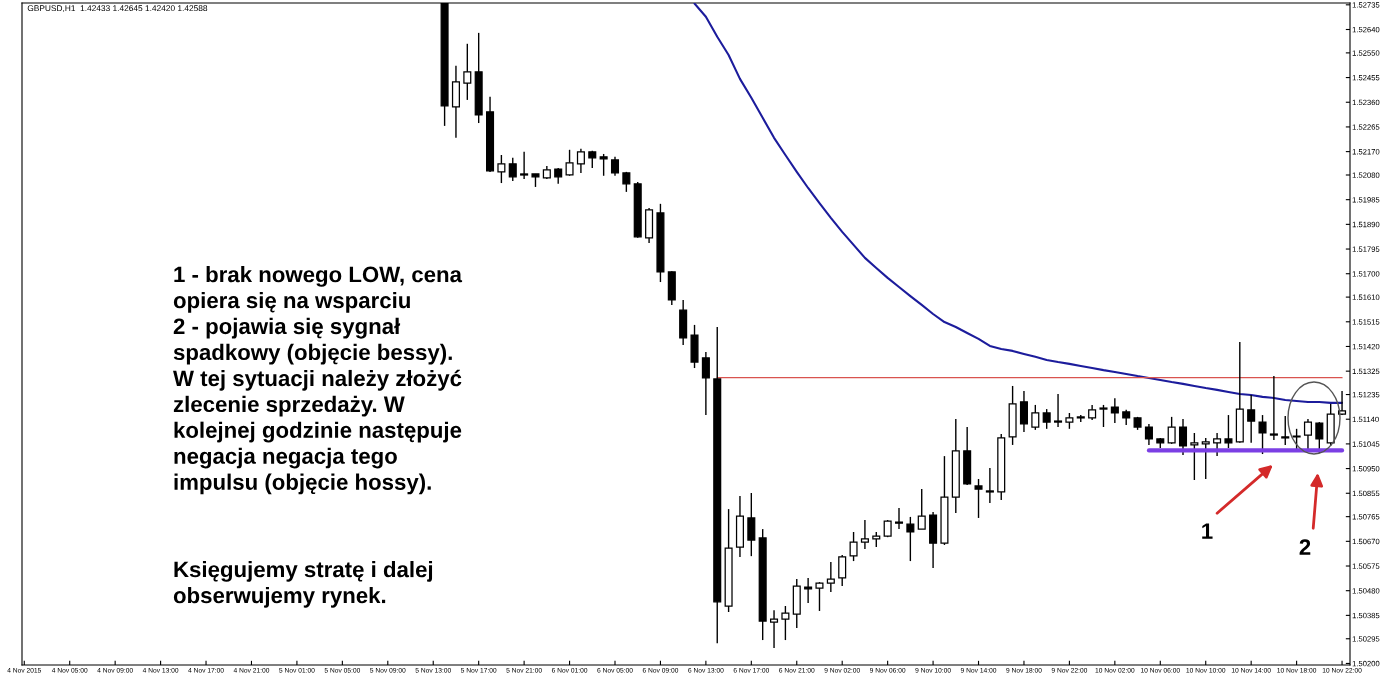 The height and width of the screenshot is (683, 1386). I want to click on chart-title: GBPUSD,H1 1.42433 1.42645 1.42420 1.42588, so click(117, 9).